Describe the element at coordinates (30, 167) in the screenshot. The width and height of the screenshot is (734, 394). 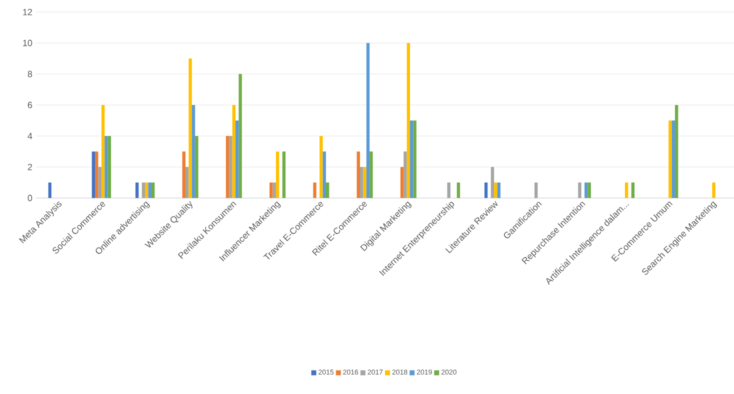
I see `y-tick-label: 2` at that location.